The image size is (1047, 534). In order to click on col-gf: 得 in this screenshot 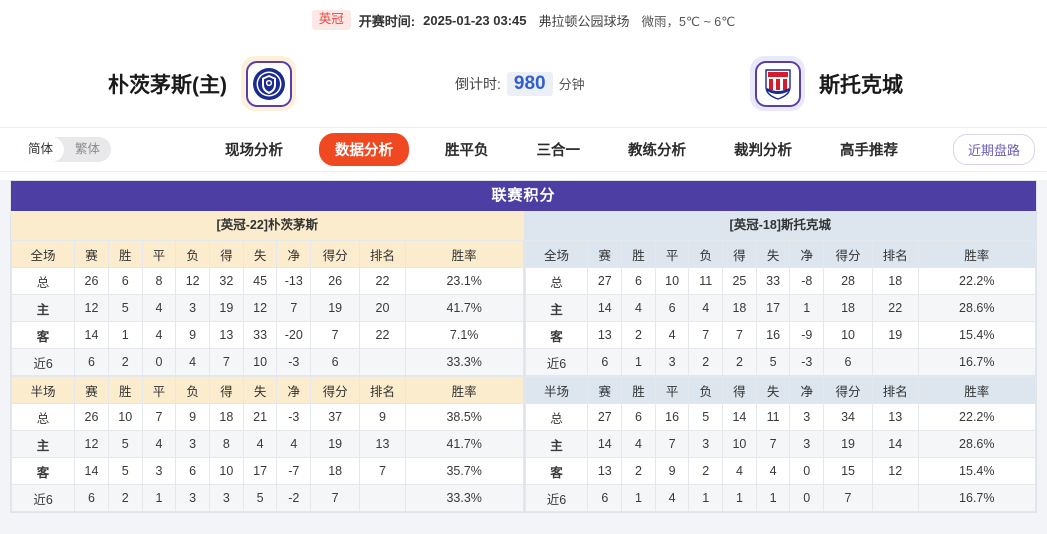, I will do `click(739, 390)`.